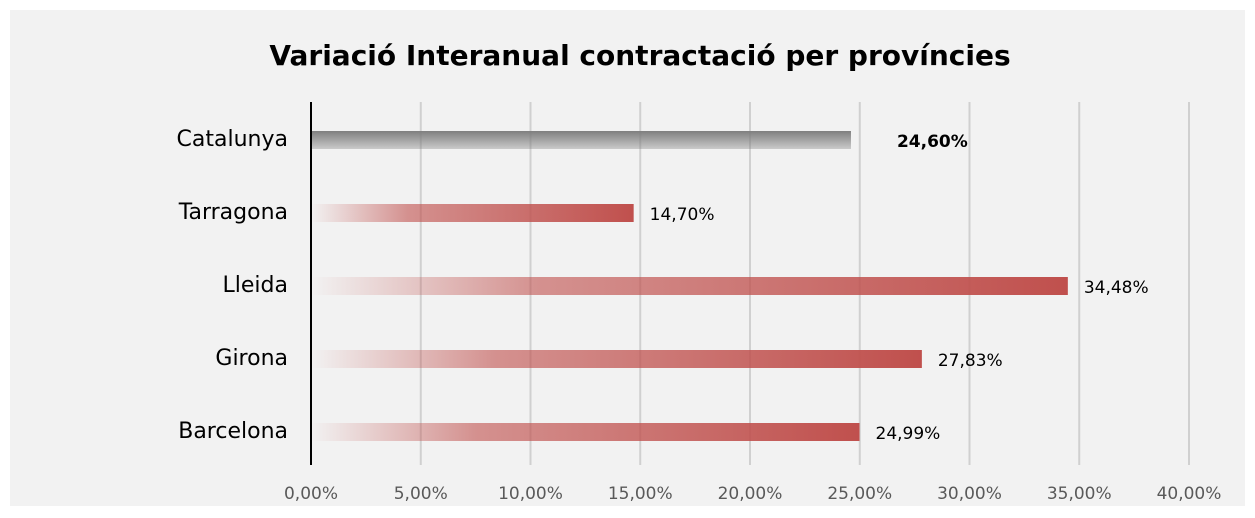 The image size is (1255, 518). Describe the element at coordinates (682, 215) in the screenshot. I see `value-label: 14,70%` at that location.